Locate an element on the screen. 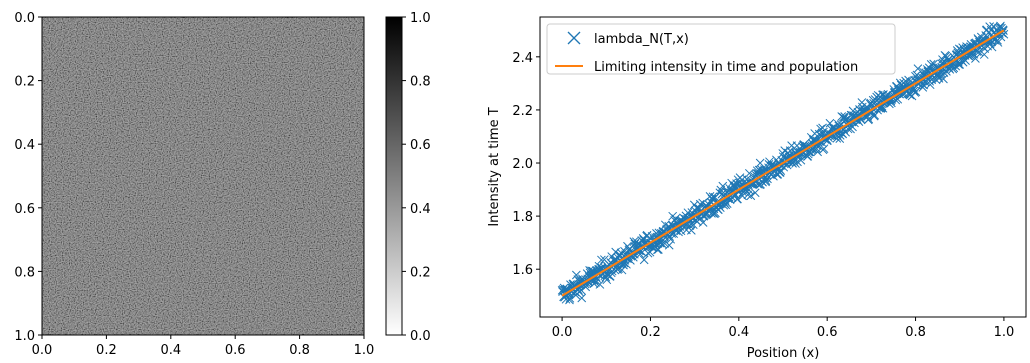 The image size is (1030, 363). colorbar-tick-label: 0.8 is located at coordinates (420, 82).